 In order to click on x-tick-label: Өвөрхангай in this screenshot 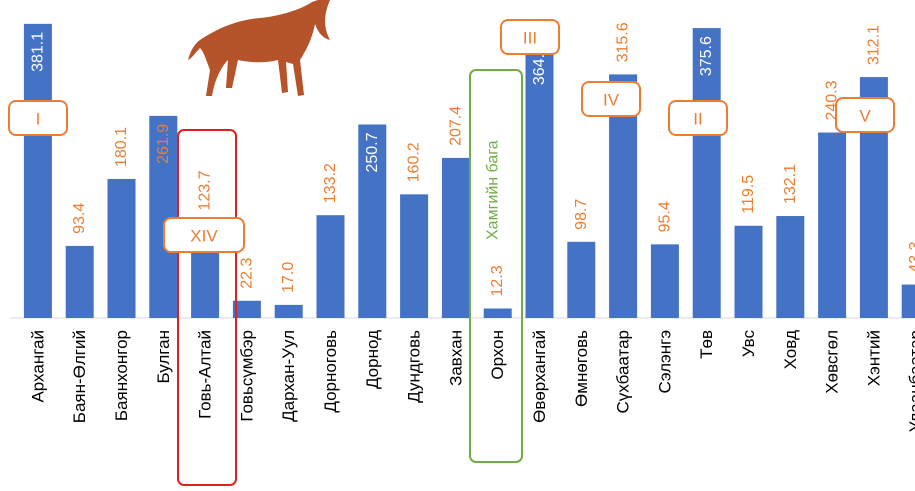, I will do `click(539, 376)`.